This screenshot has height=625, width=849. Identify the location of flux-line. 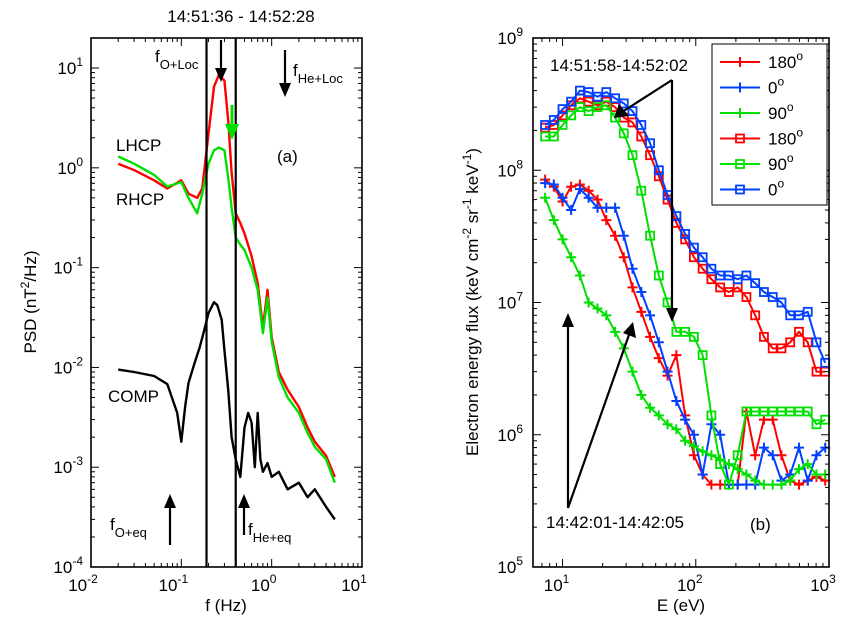
(685, 226).